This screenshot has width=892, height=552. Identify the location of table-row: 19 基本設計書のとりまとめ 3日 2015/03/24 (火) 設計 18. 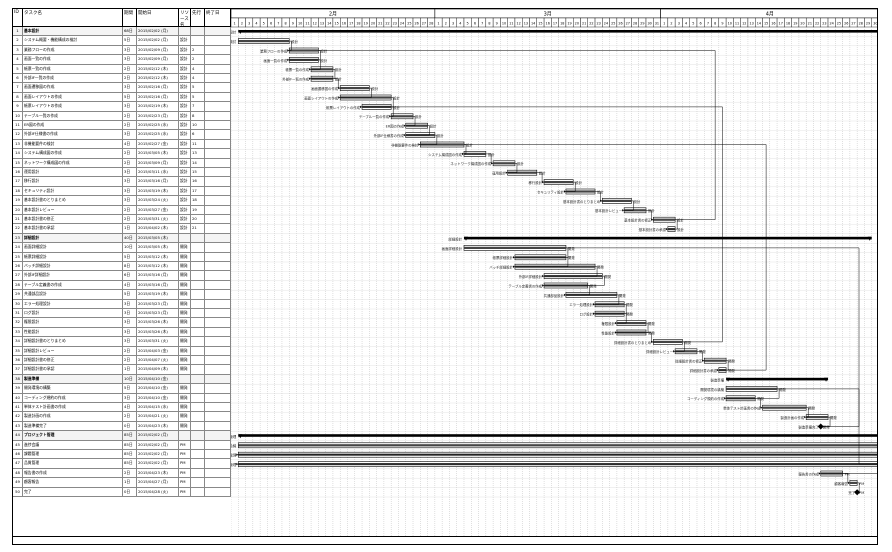
(122, 201).